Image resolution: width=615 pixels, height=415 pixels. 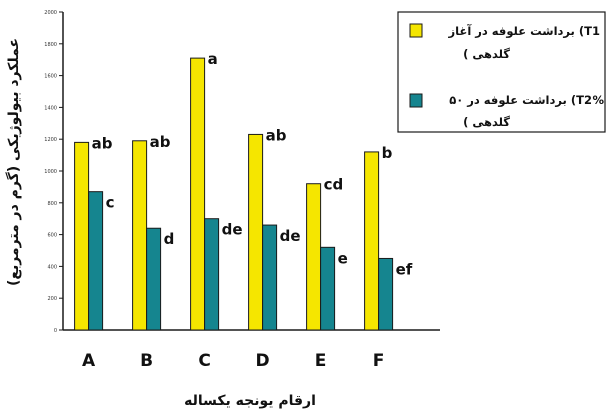 What do you see at coordinates (314, 257) in the screenshot?
I see `bar-t1-e` at bounding box center [314, 257].